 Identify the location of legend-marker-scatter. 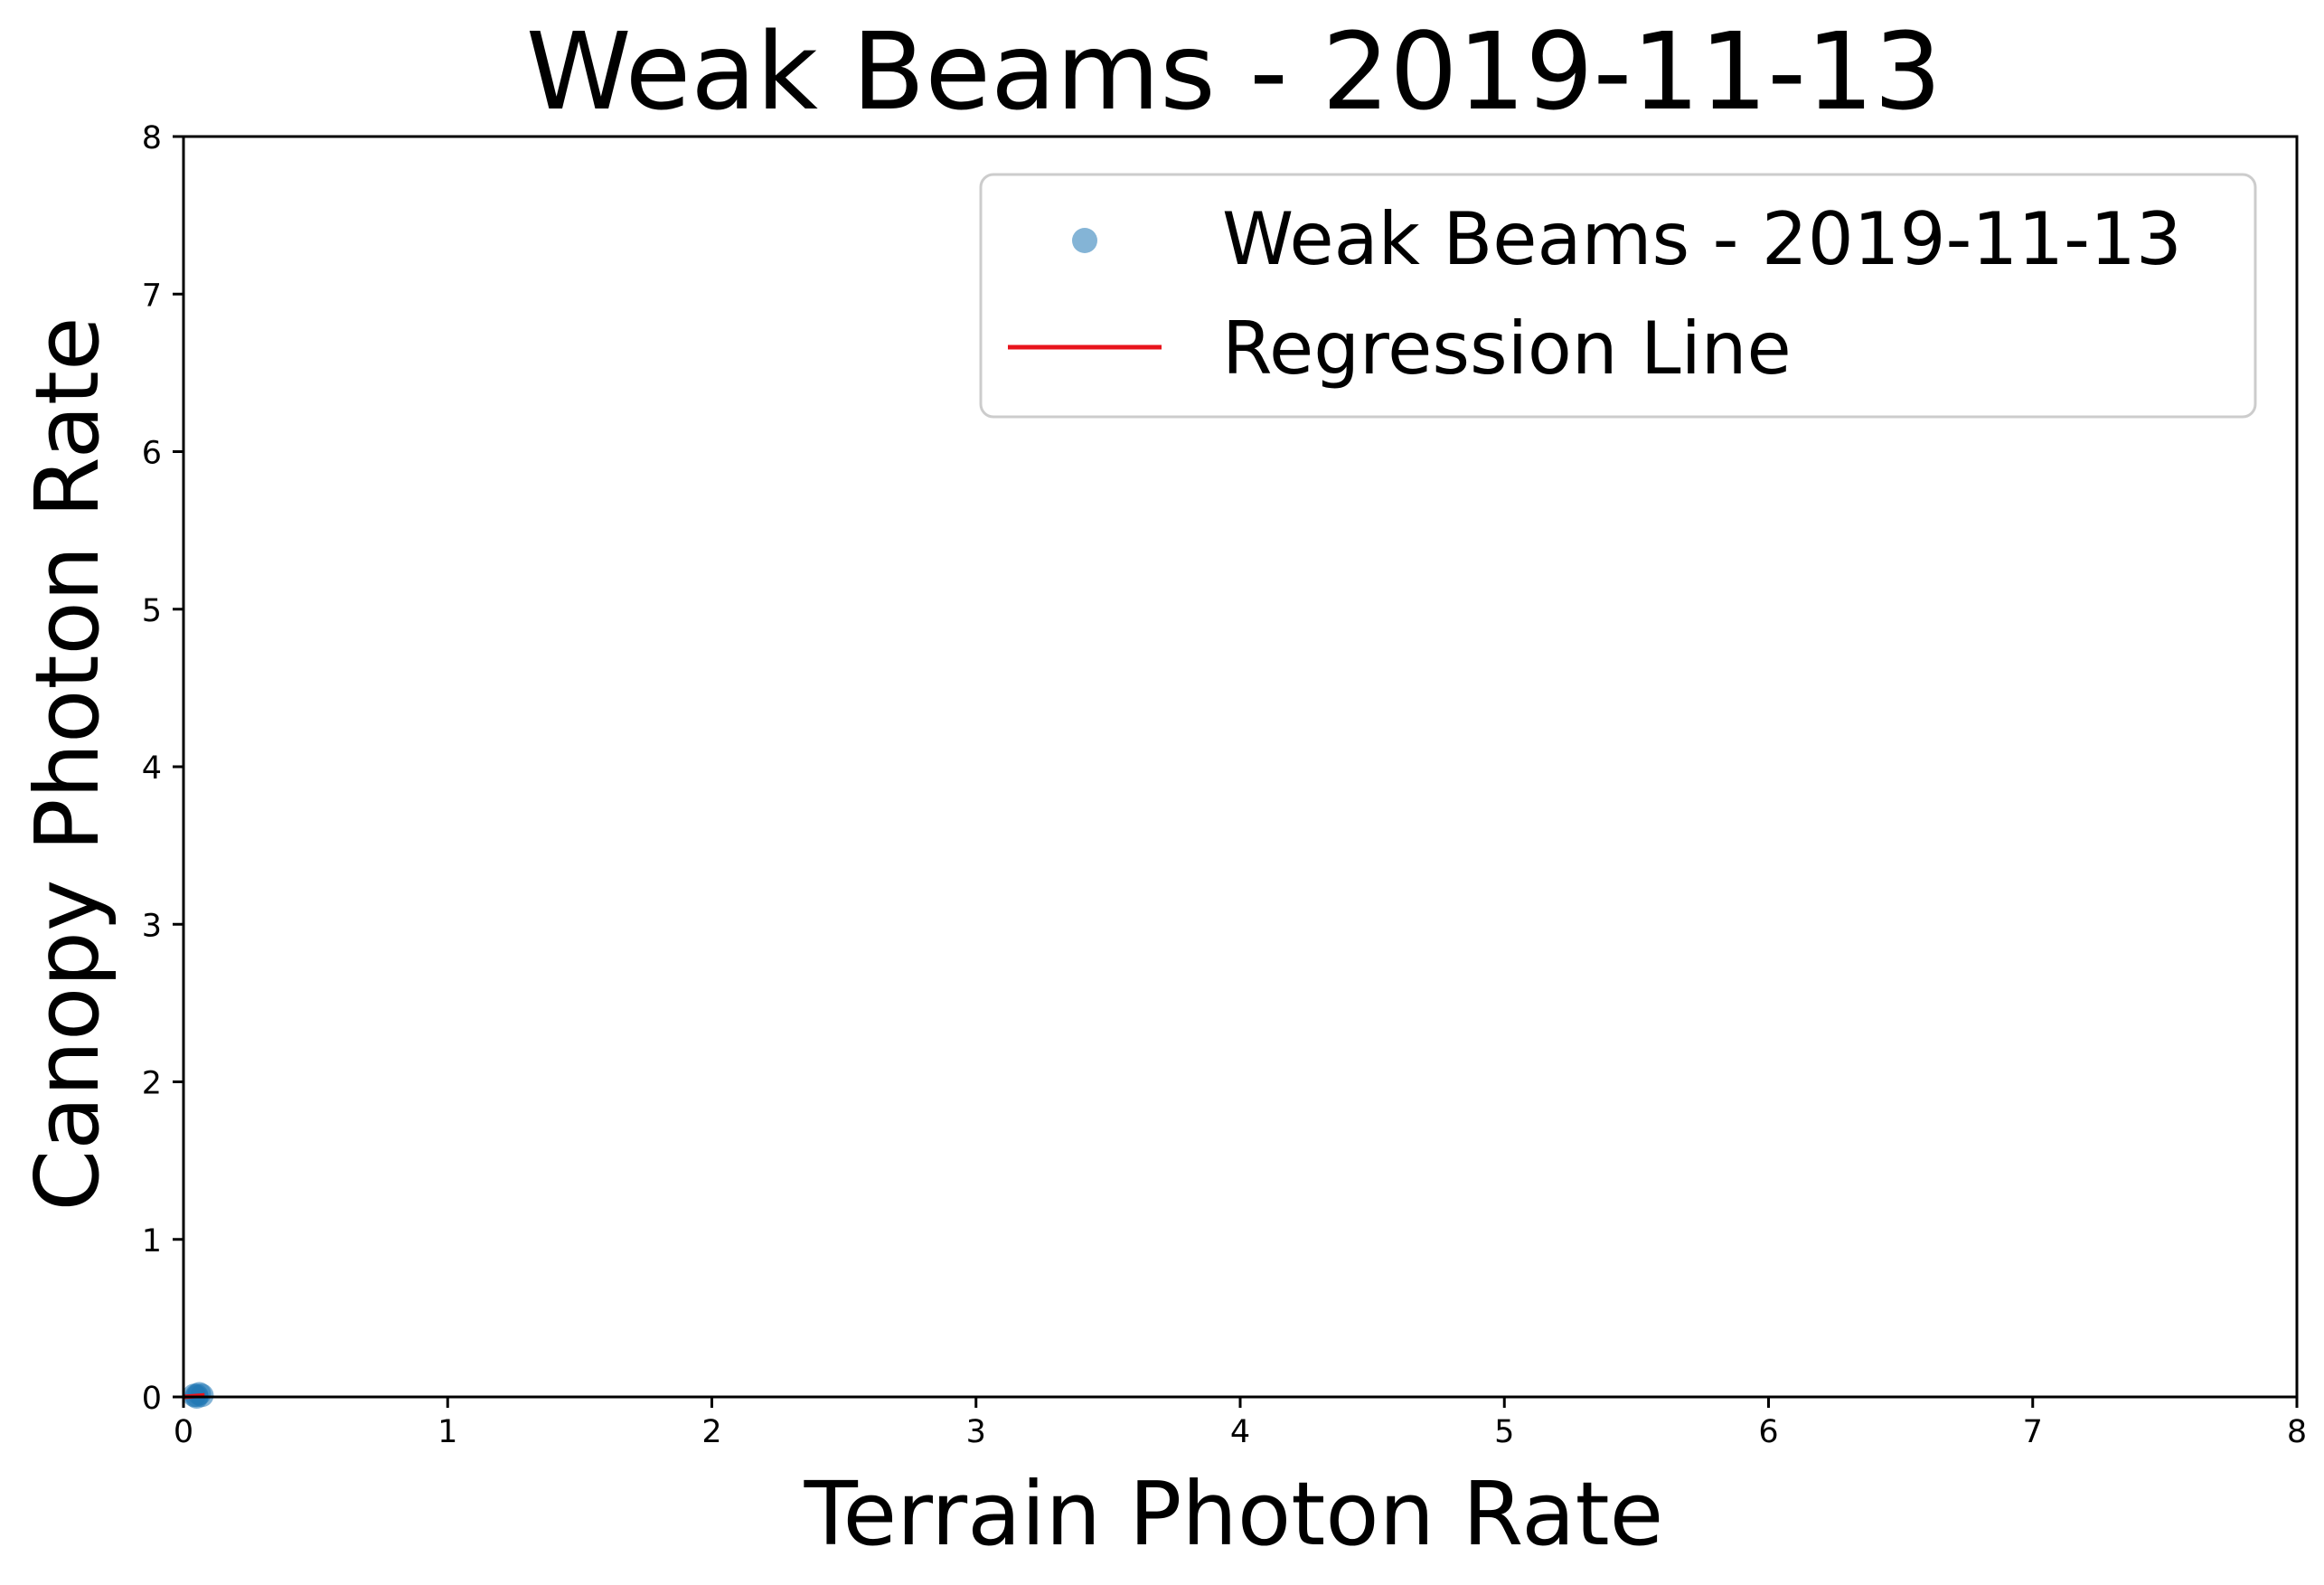
(1084, 240).